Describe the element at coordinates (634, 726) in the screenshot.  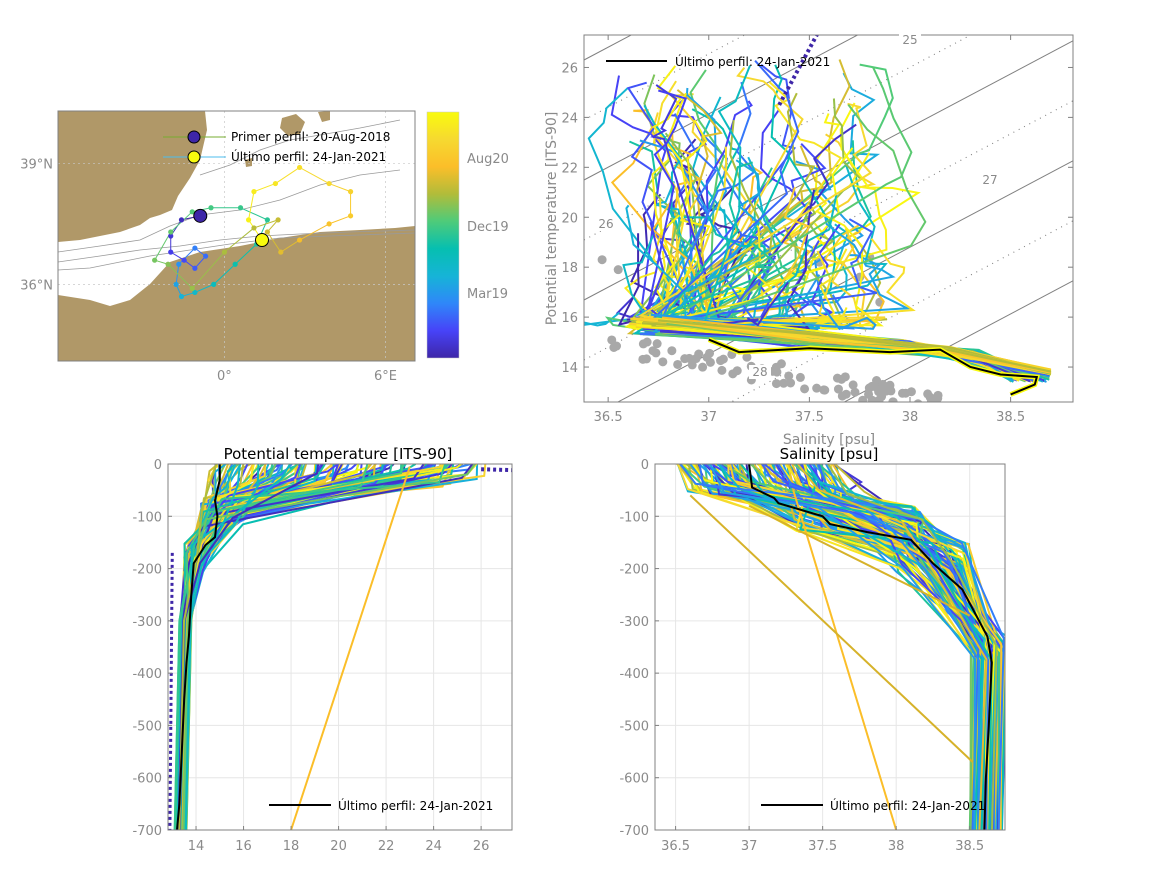
I see `ytick-label: -500` at that location.